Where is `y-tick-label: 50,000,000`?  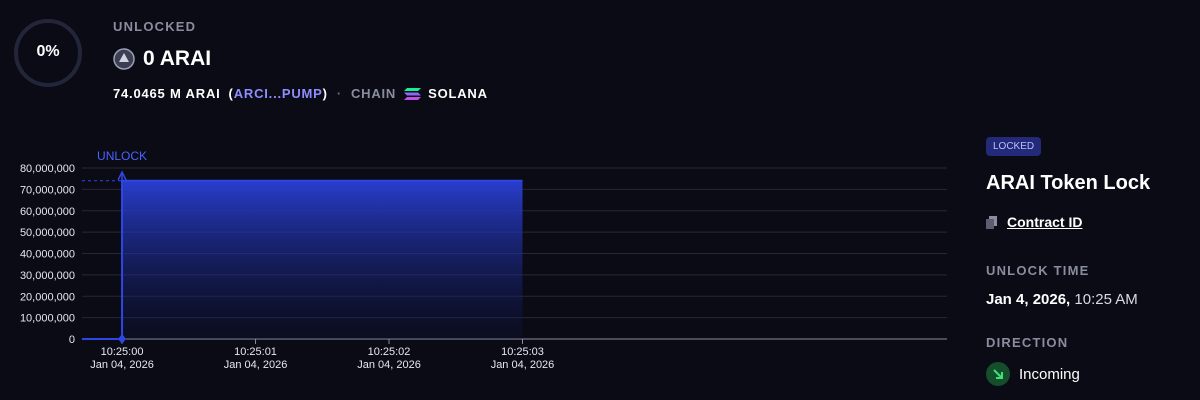
y-tick-label: 50,000,000 is located at coordinates (47, 233).